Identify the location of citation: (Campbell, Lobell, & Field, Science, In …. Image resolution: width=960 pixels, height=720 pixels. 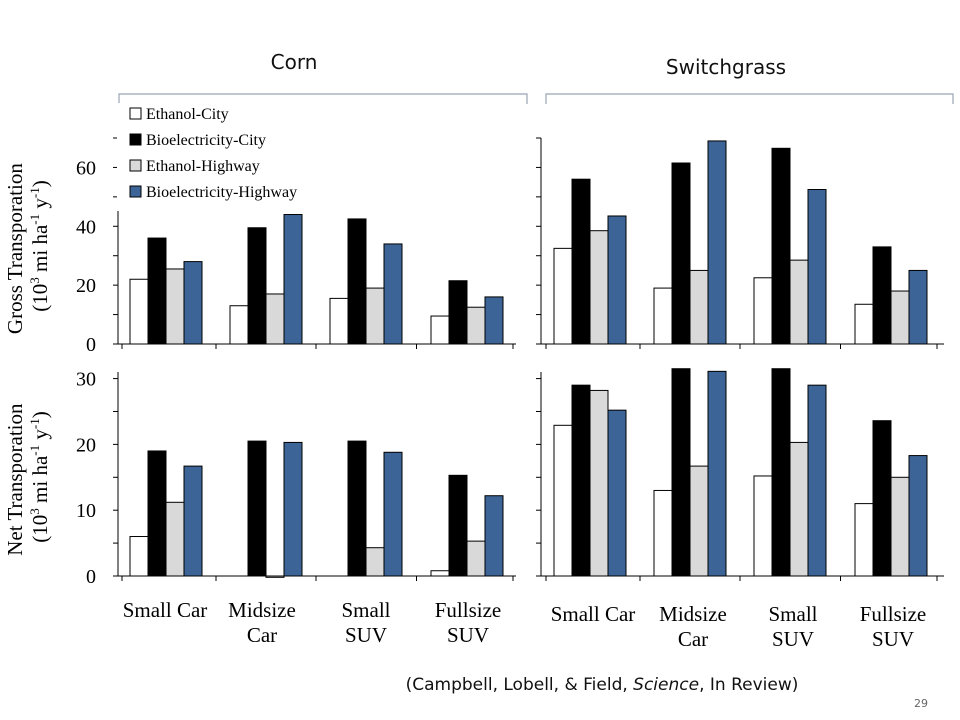
(602, 685).